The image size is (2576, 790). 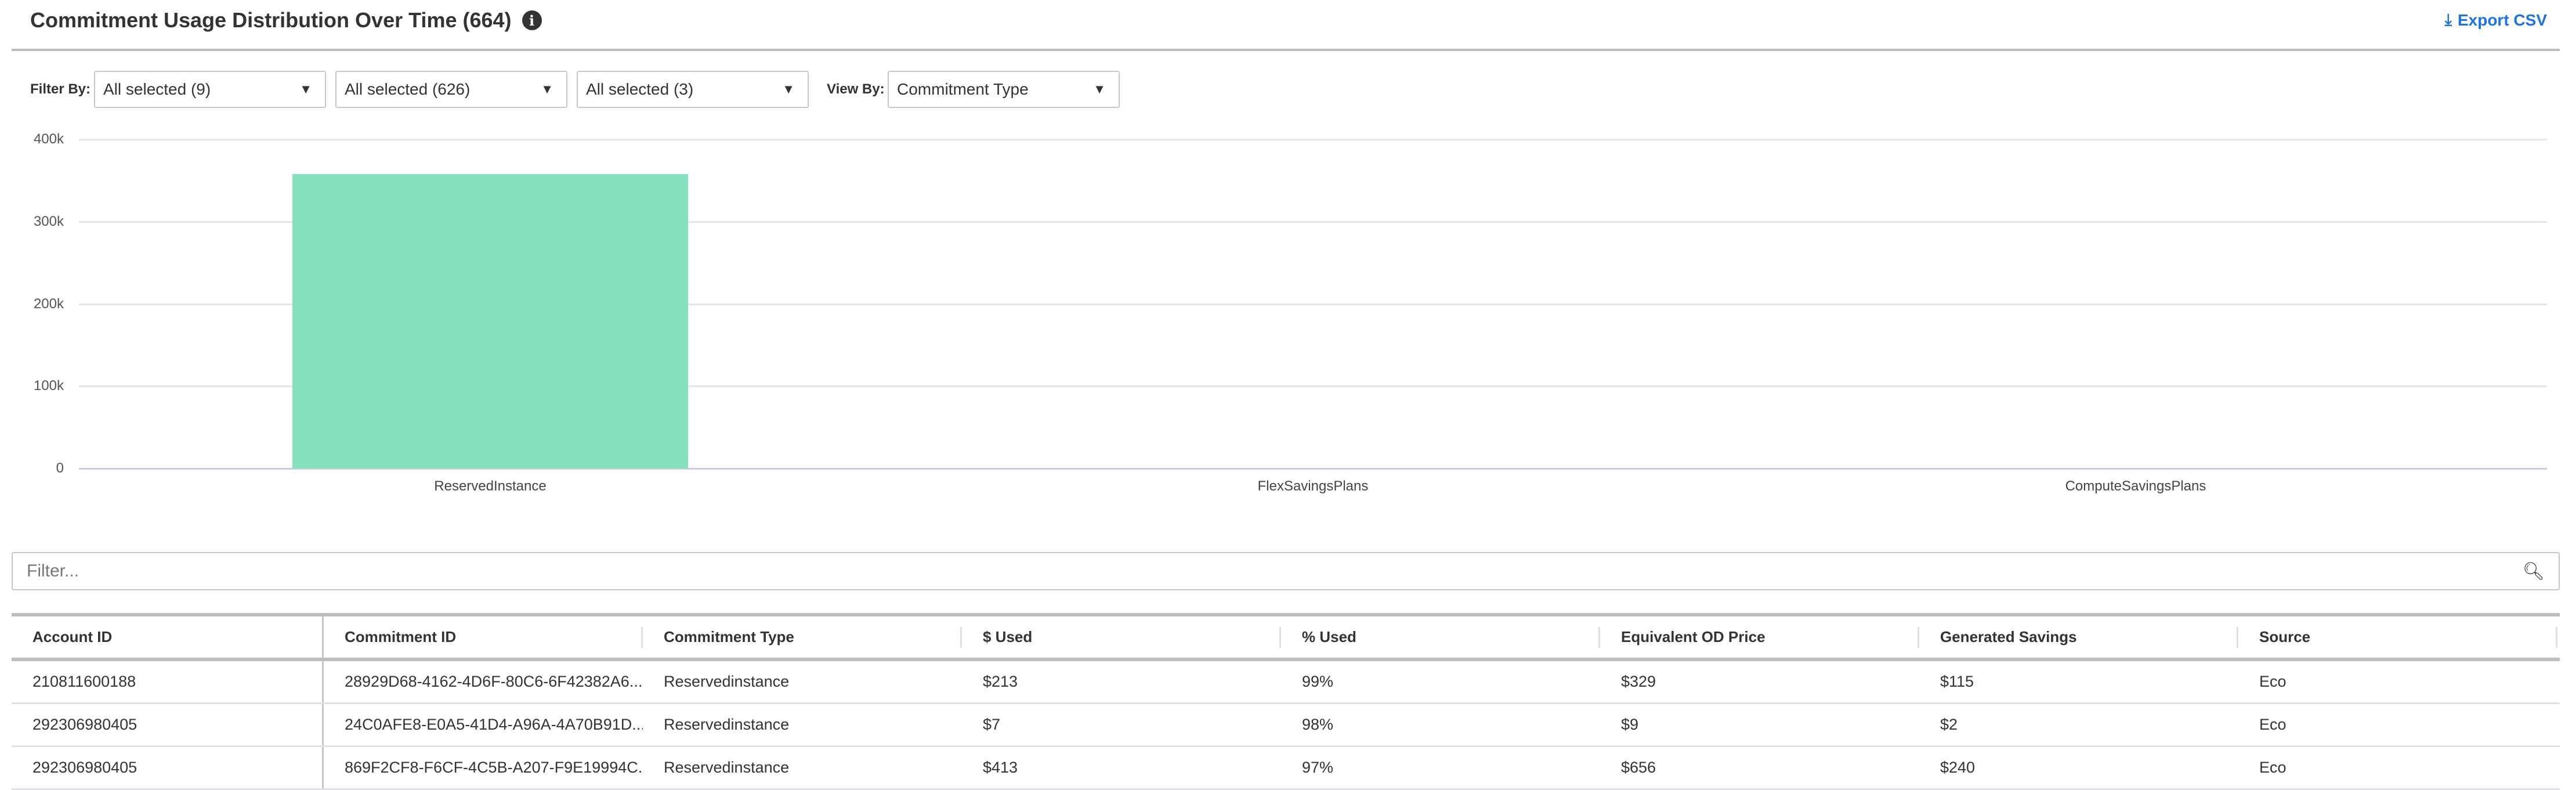 What do you see at coordinates (2078, 637) in the screenshot?
I see `column-header: Generated Savings` at bounding box center [2078, 637].